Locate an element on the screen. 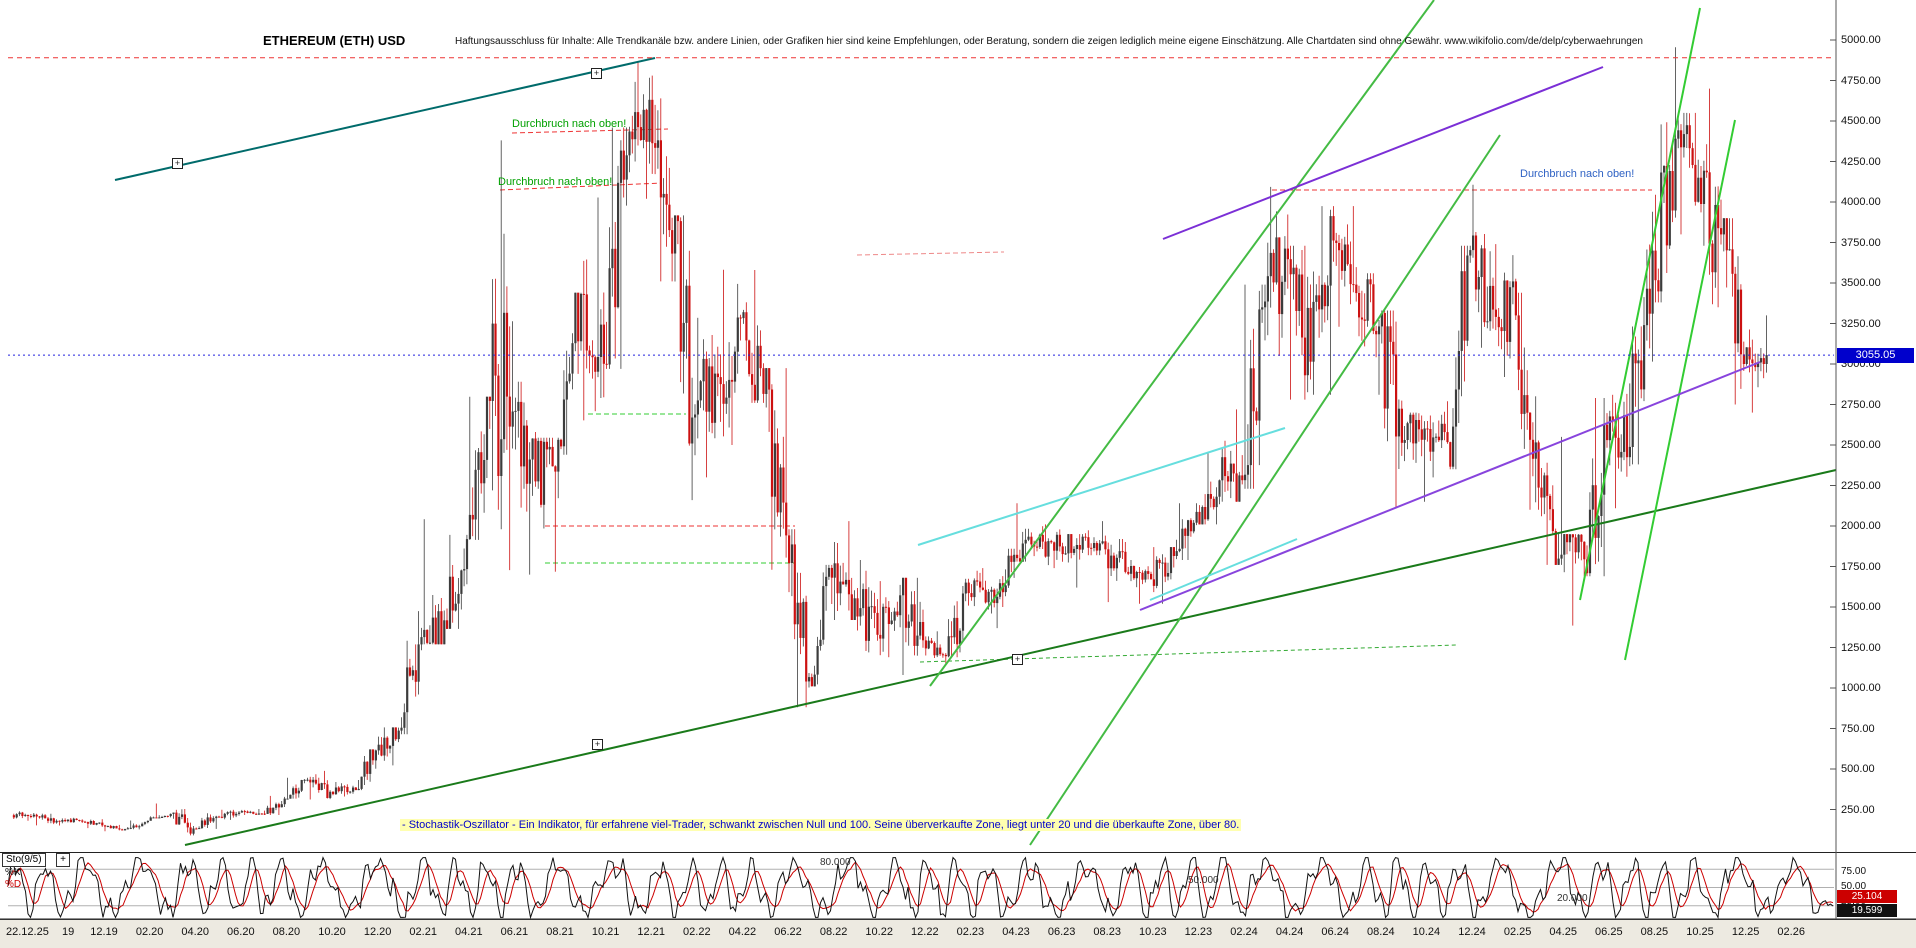  date-axis-label: 10.22 is located at coordinates (879, 932).